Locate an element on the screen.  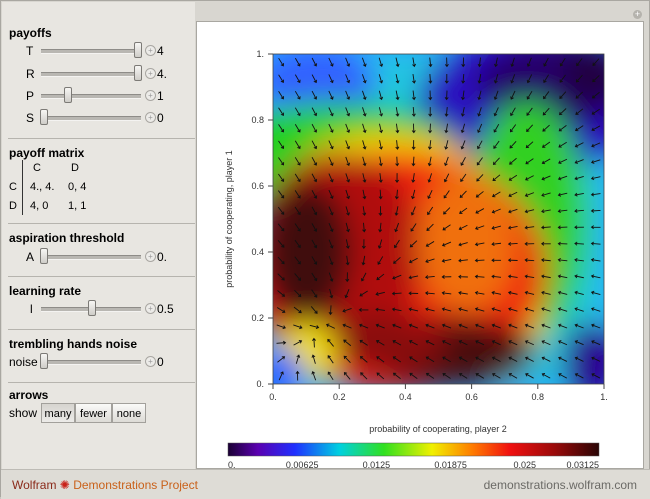
slider-T-expand-icon: + is located at coordinates (150, 50).